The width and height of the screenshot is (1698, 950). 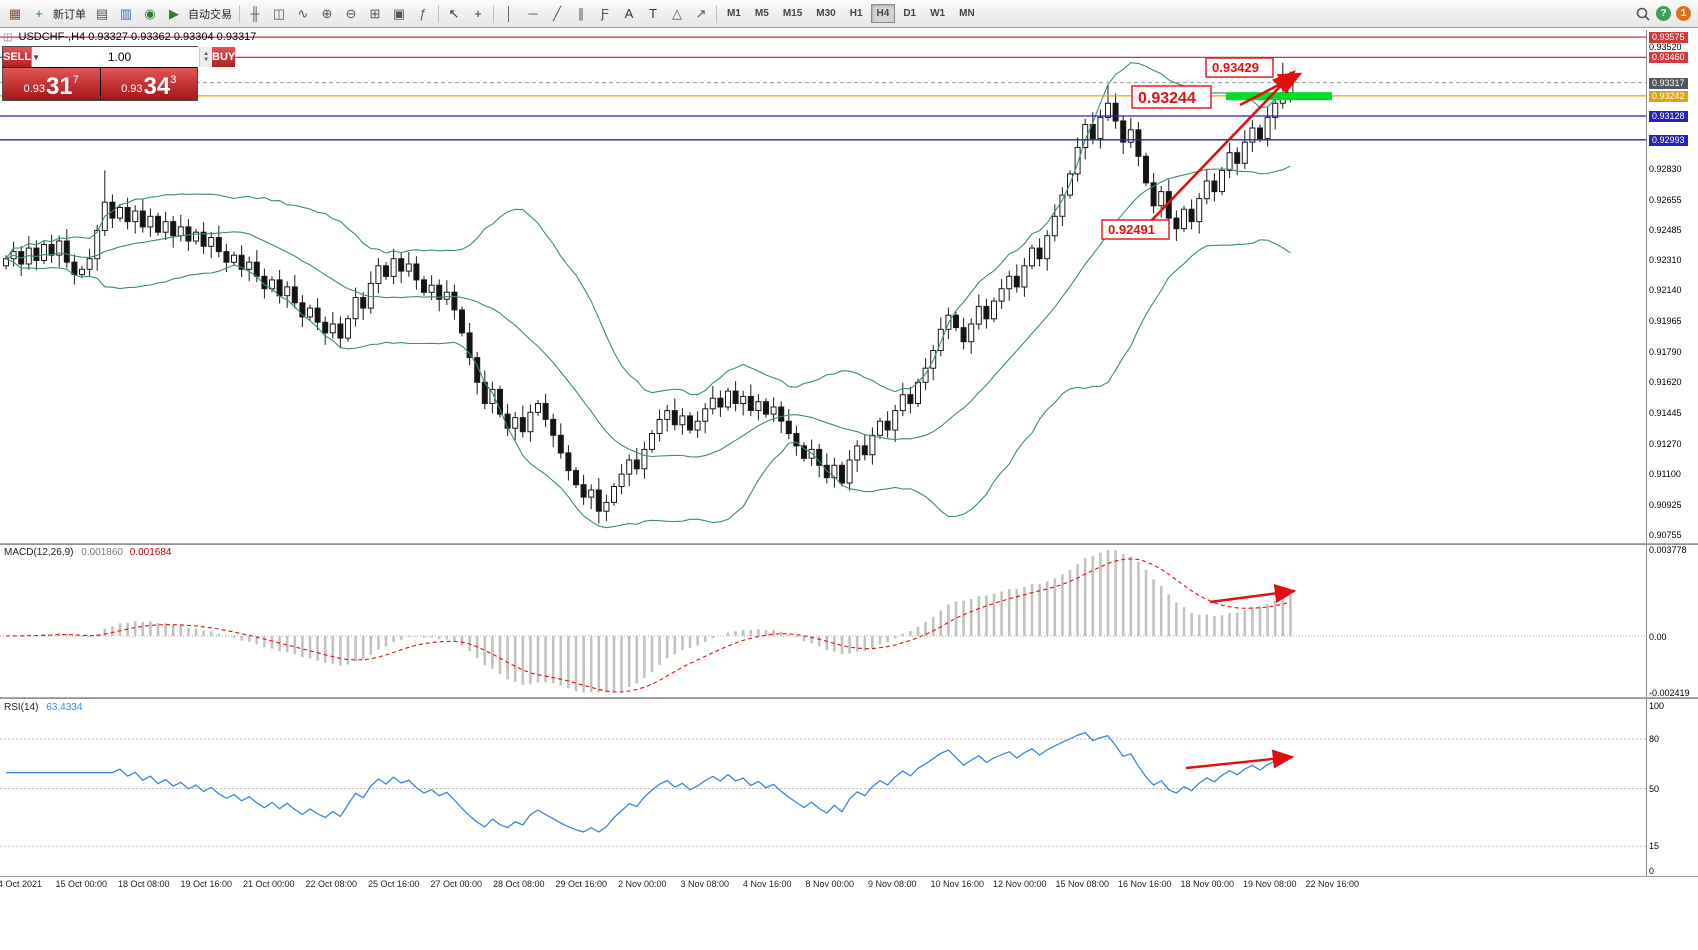 I want to click on timeframe-h1: H1, so click(x=856, y=13).